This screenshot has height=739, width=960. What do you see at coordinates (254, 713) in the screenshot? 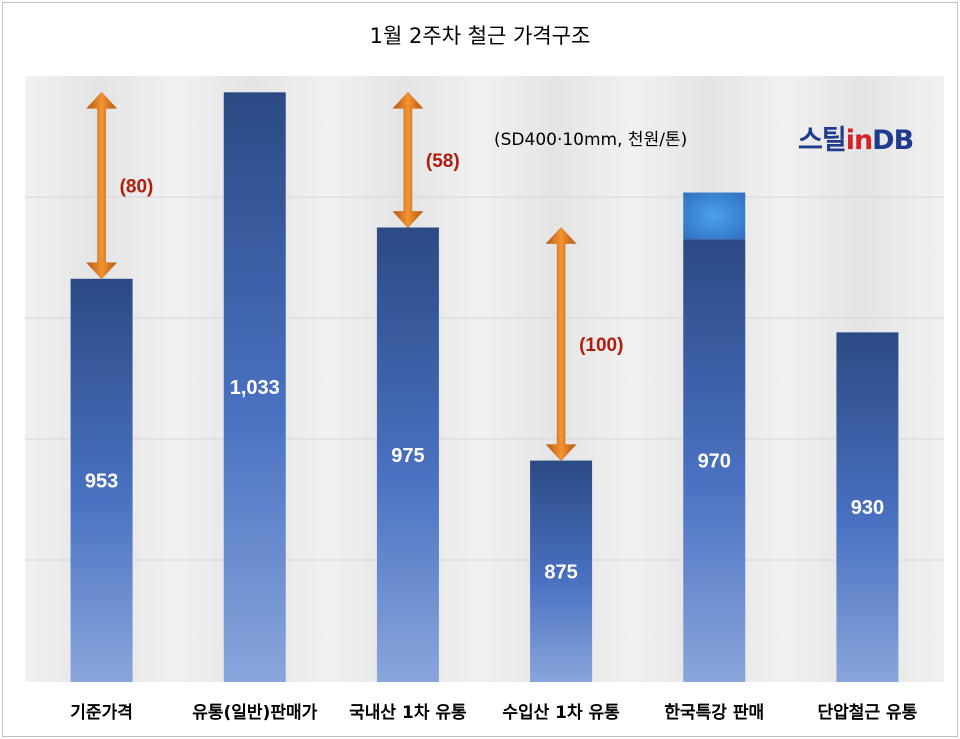
I see `category-label: 유통(일반)판매가` at bounding box center [254, 713].